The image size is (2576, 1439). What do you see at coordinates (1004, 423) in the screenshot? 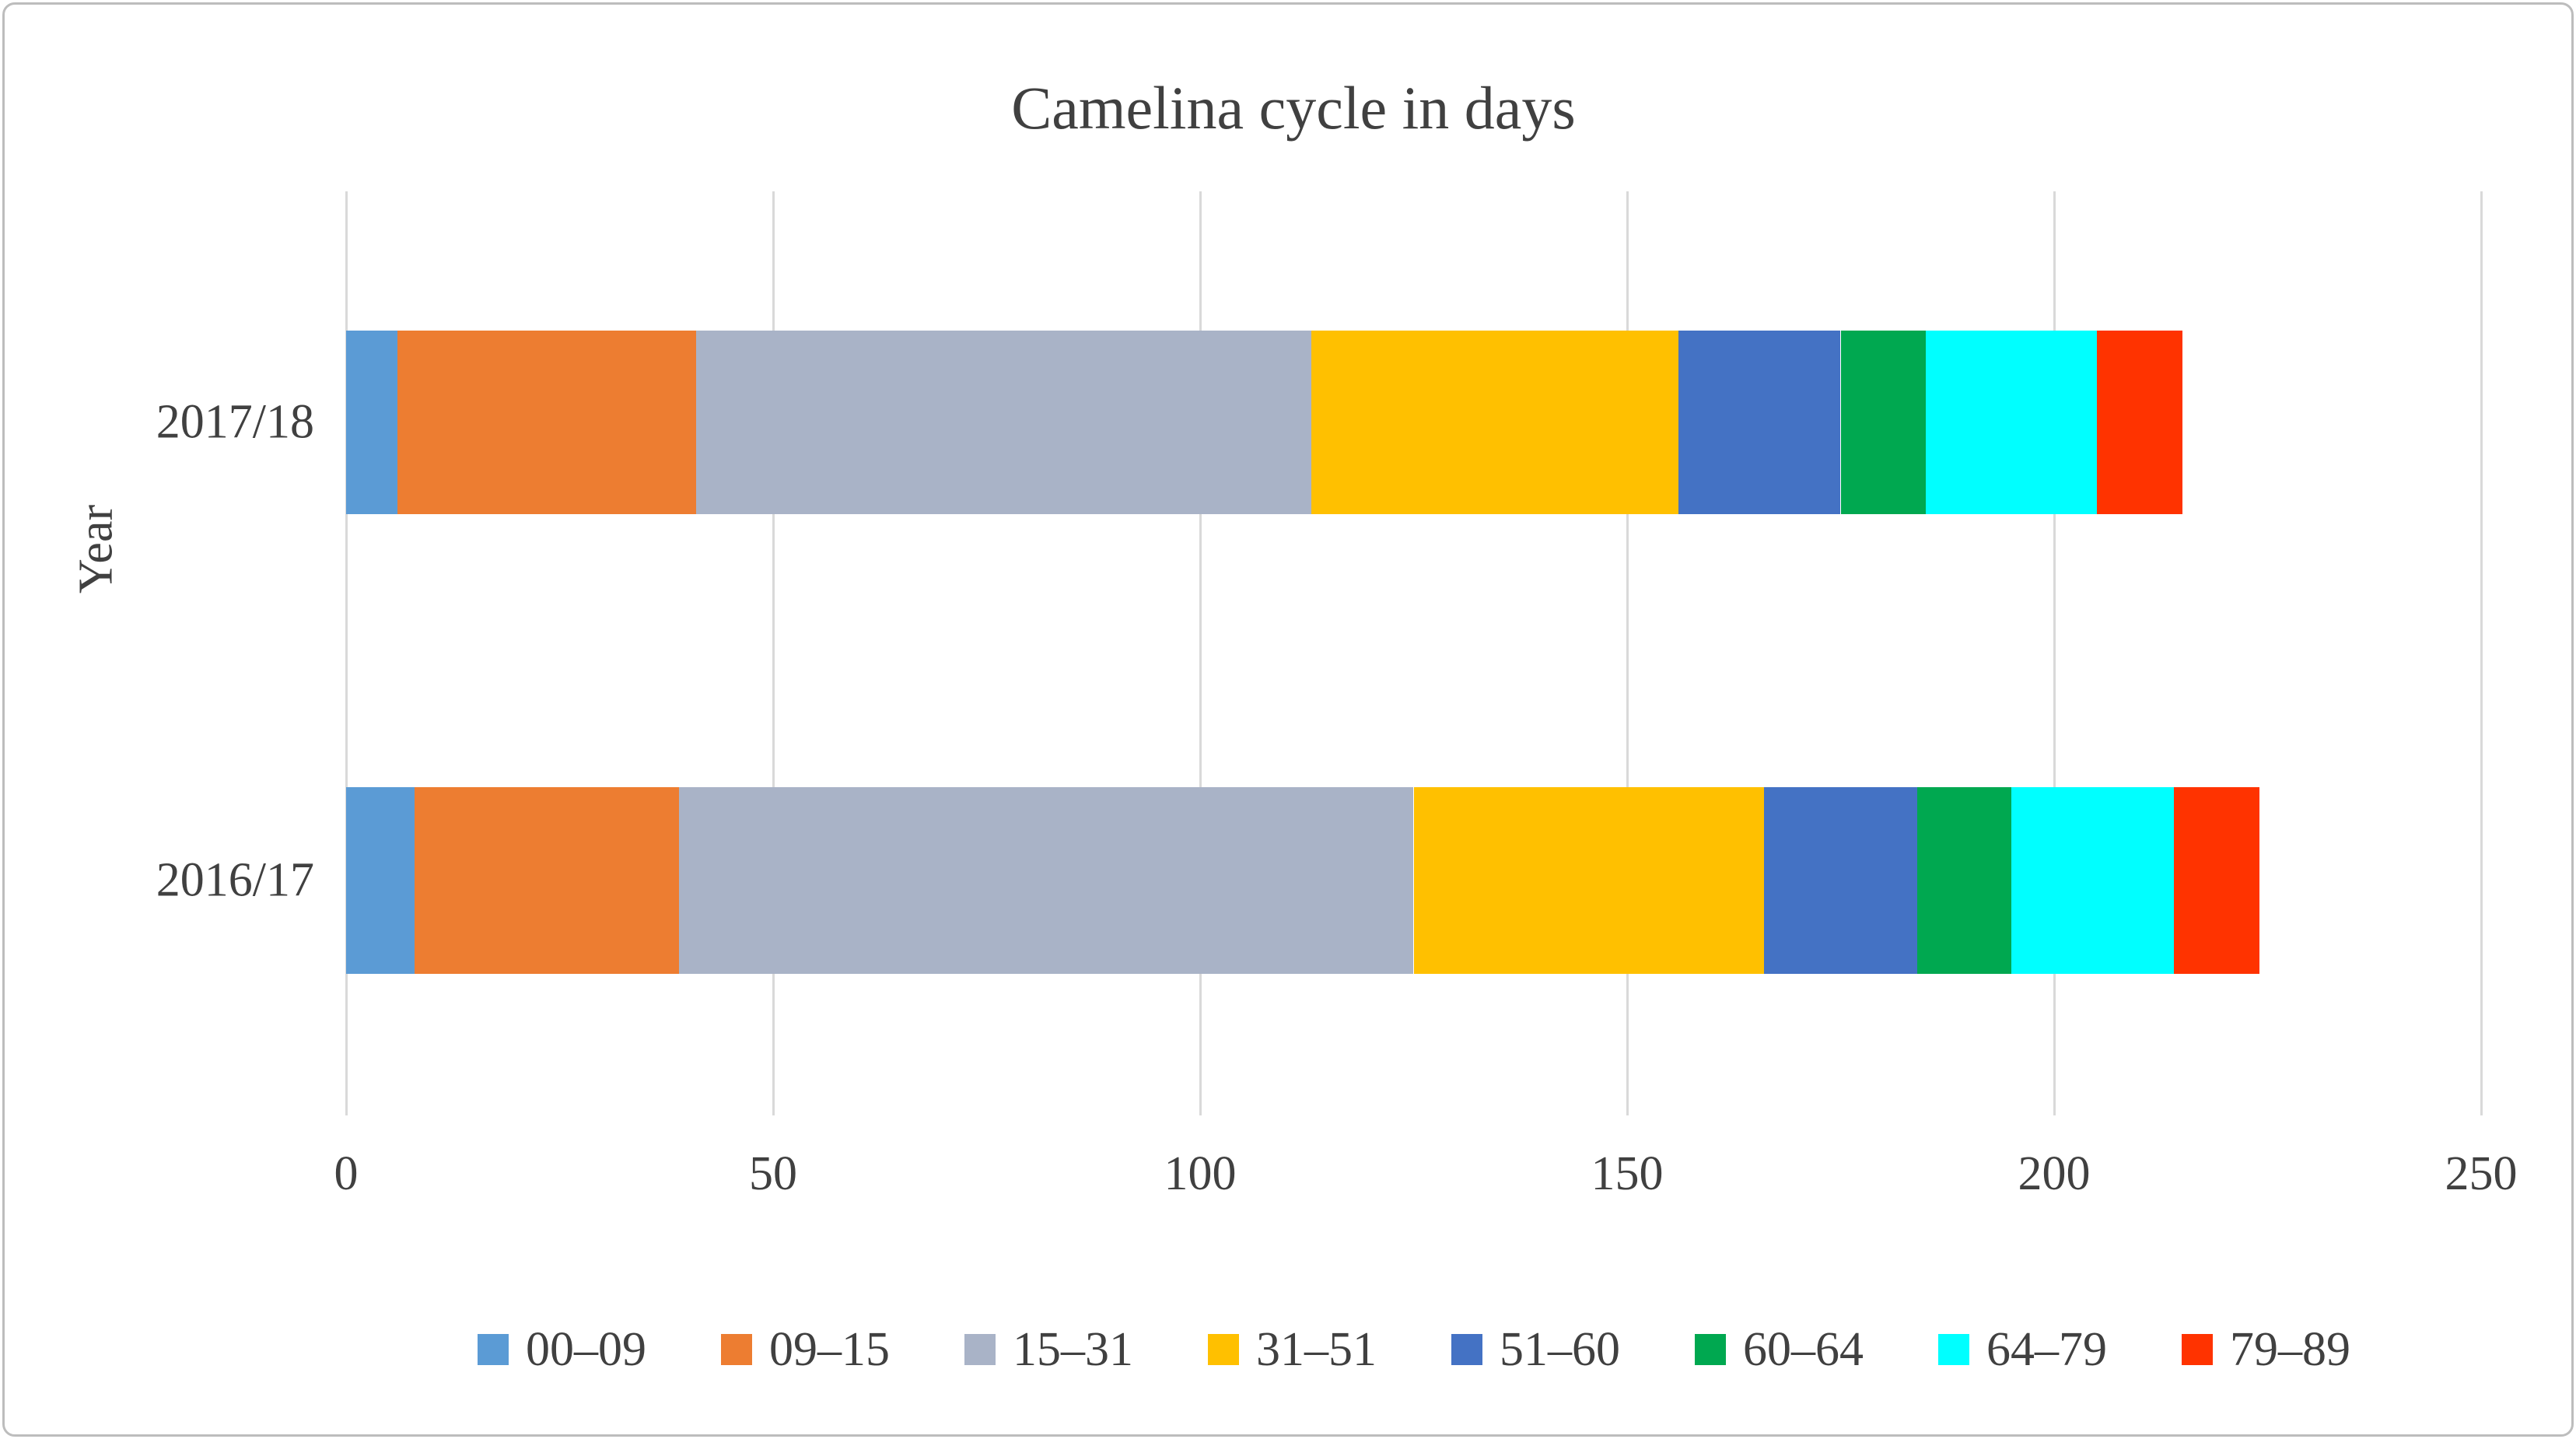
I see `bar-segment-2017-18-15–31` at bounding box center [1004, 423].